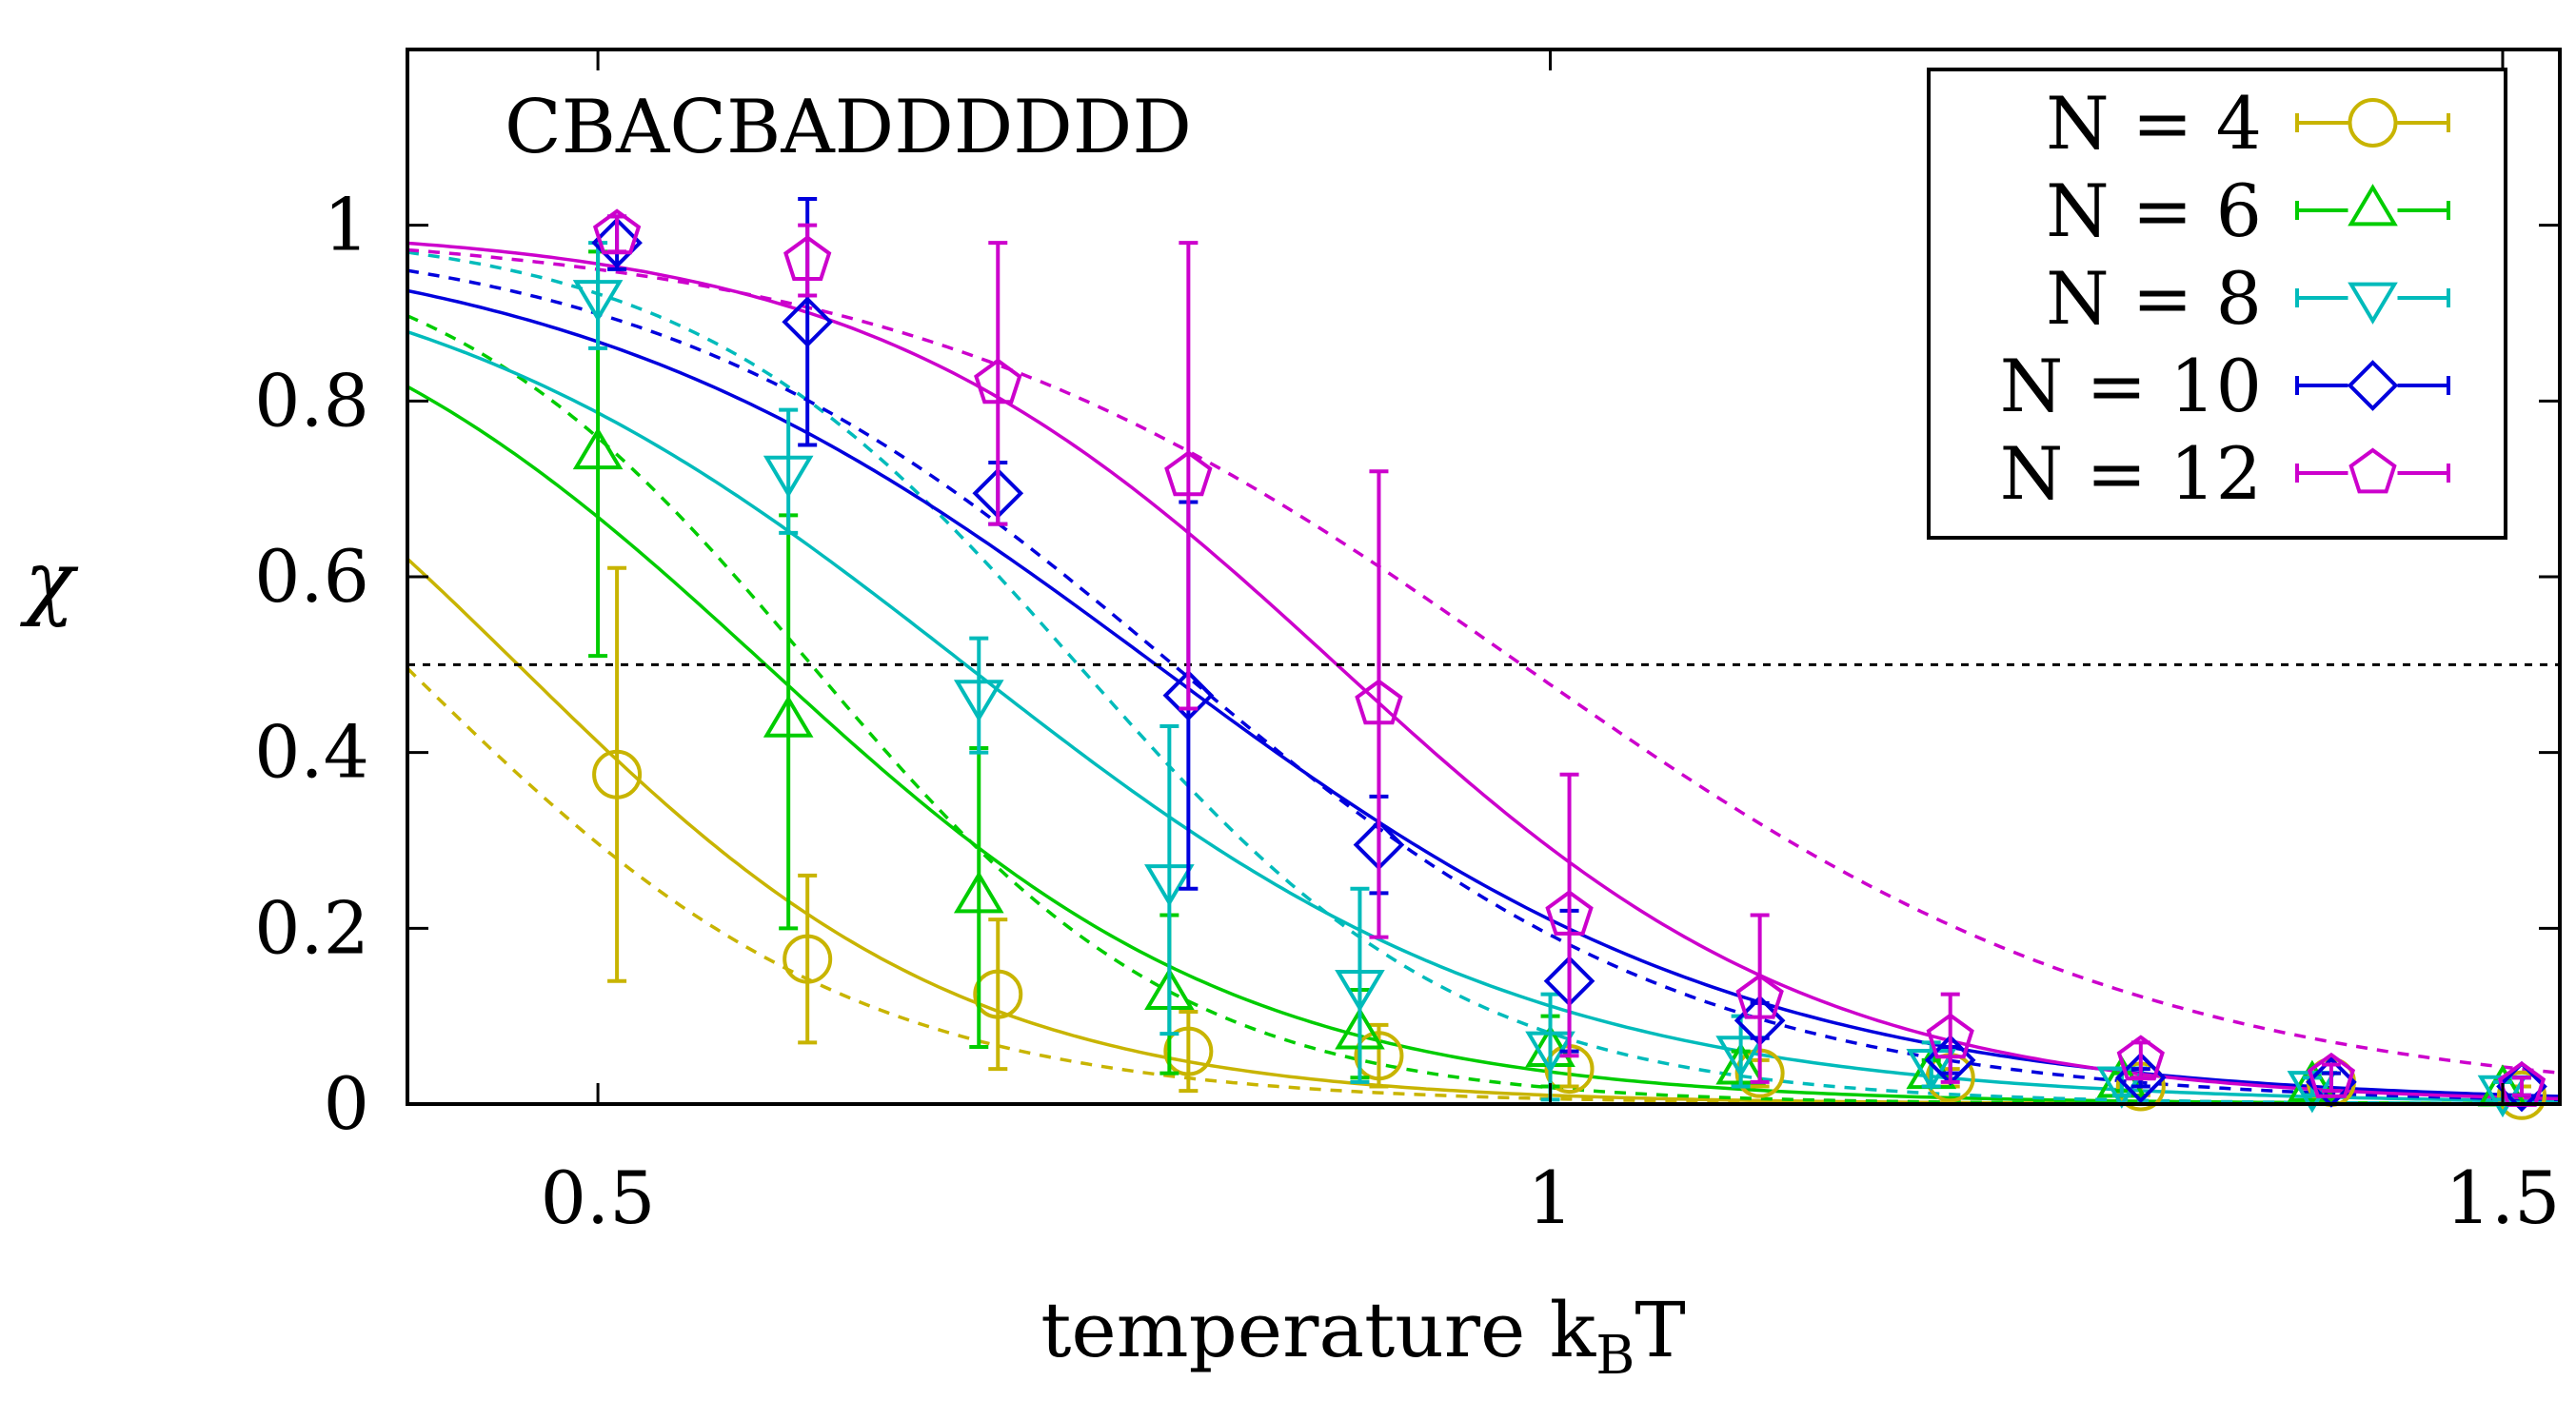 This screenshot has width=2576, height=1421. Describe the element at coordinates (311, 752) in the screenshot. I see `y-tick-label: 0.4` at that location.